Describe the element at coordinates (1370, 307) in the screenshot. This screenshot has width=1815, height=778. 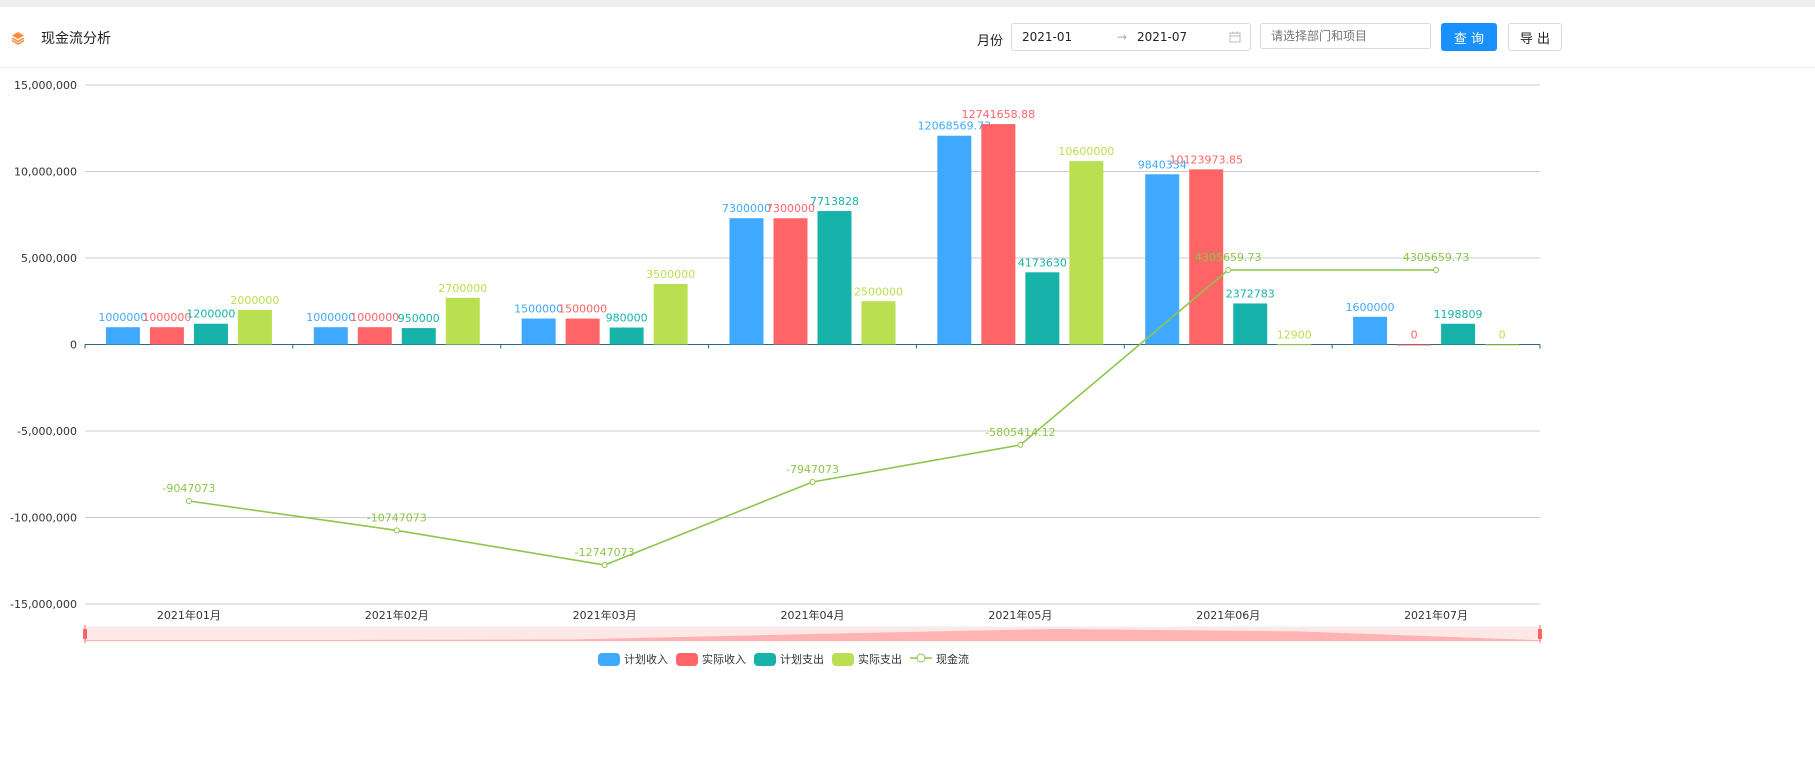
I see `bar-data-label: 1600000` at that location.